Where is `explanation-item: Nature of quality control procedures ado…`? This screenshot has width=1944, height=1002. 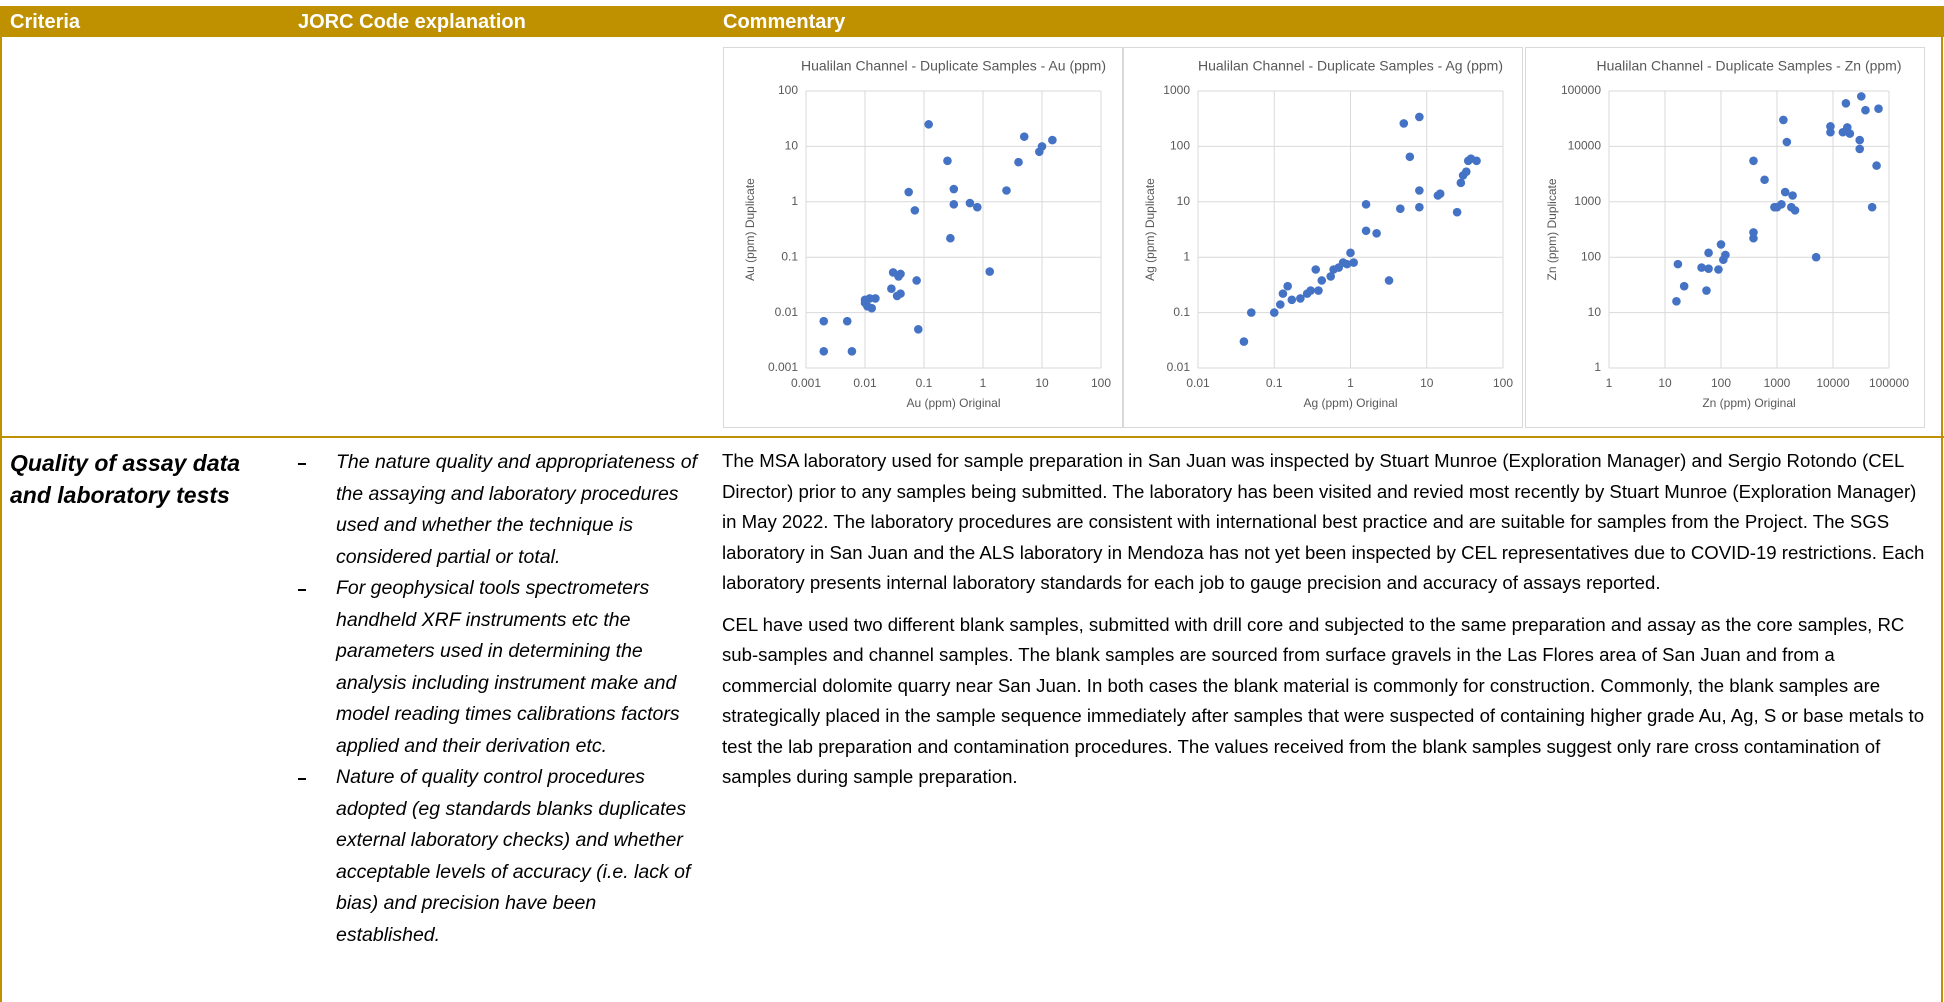
explanation-item: Nature of quality control procedures ado… is located at coordinates (498, 856).